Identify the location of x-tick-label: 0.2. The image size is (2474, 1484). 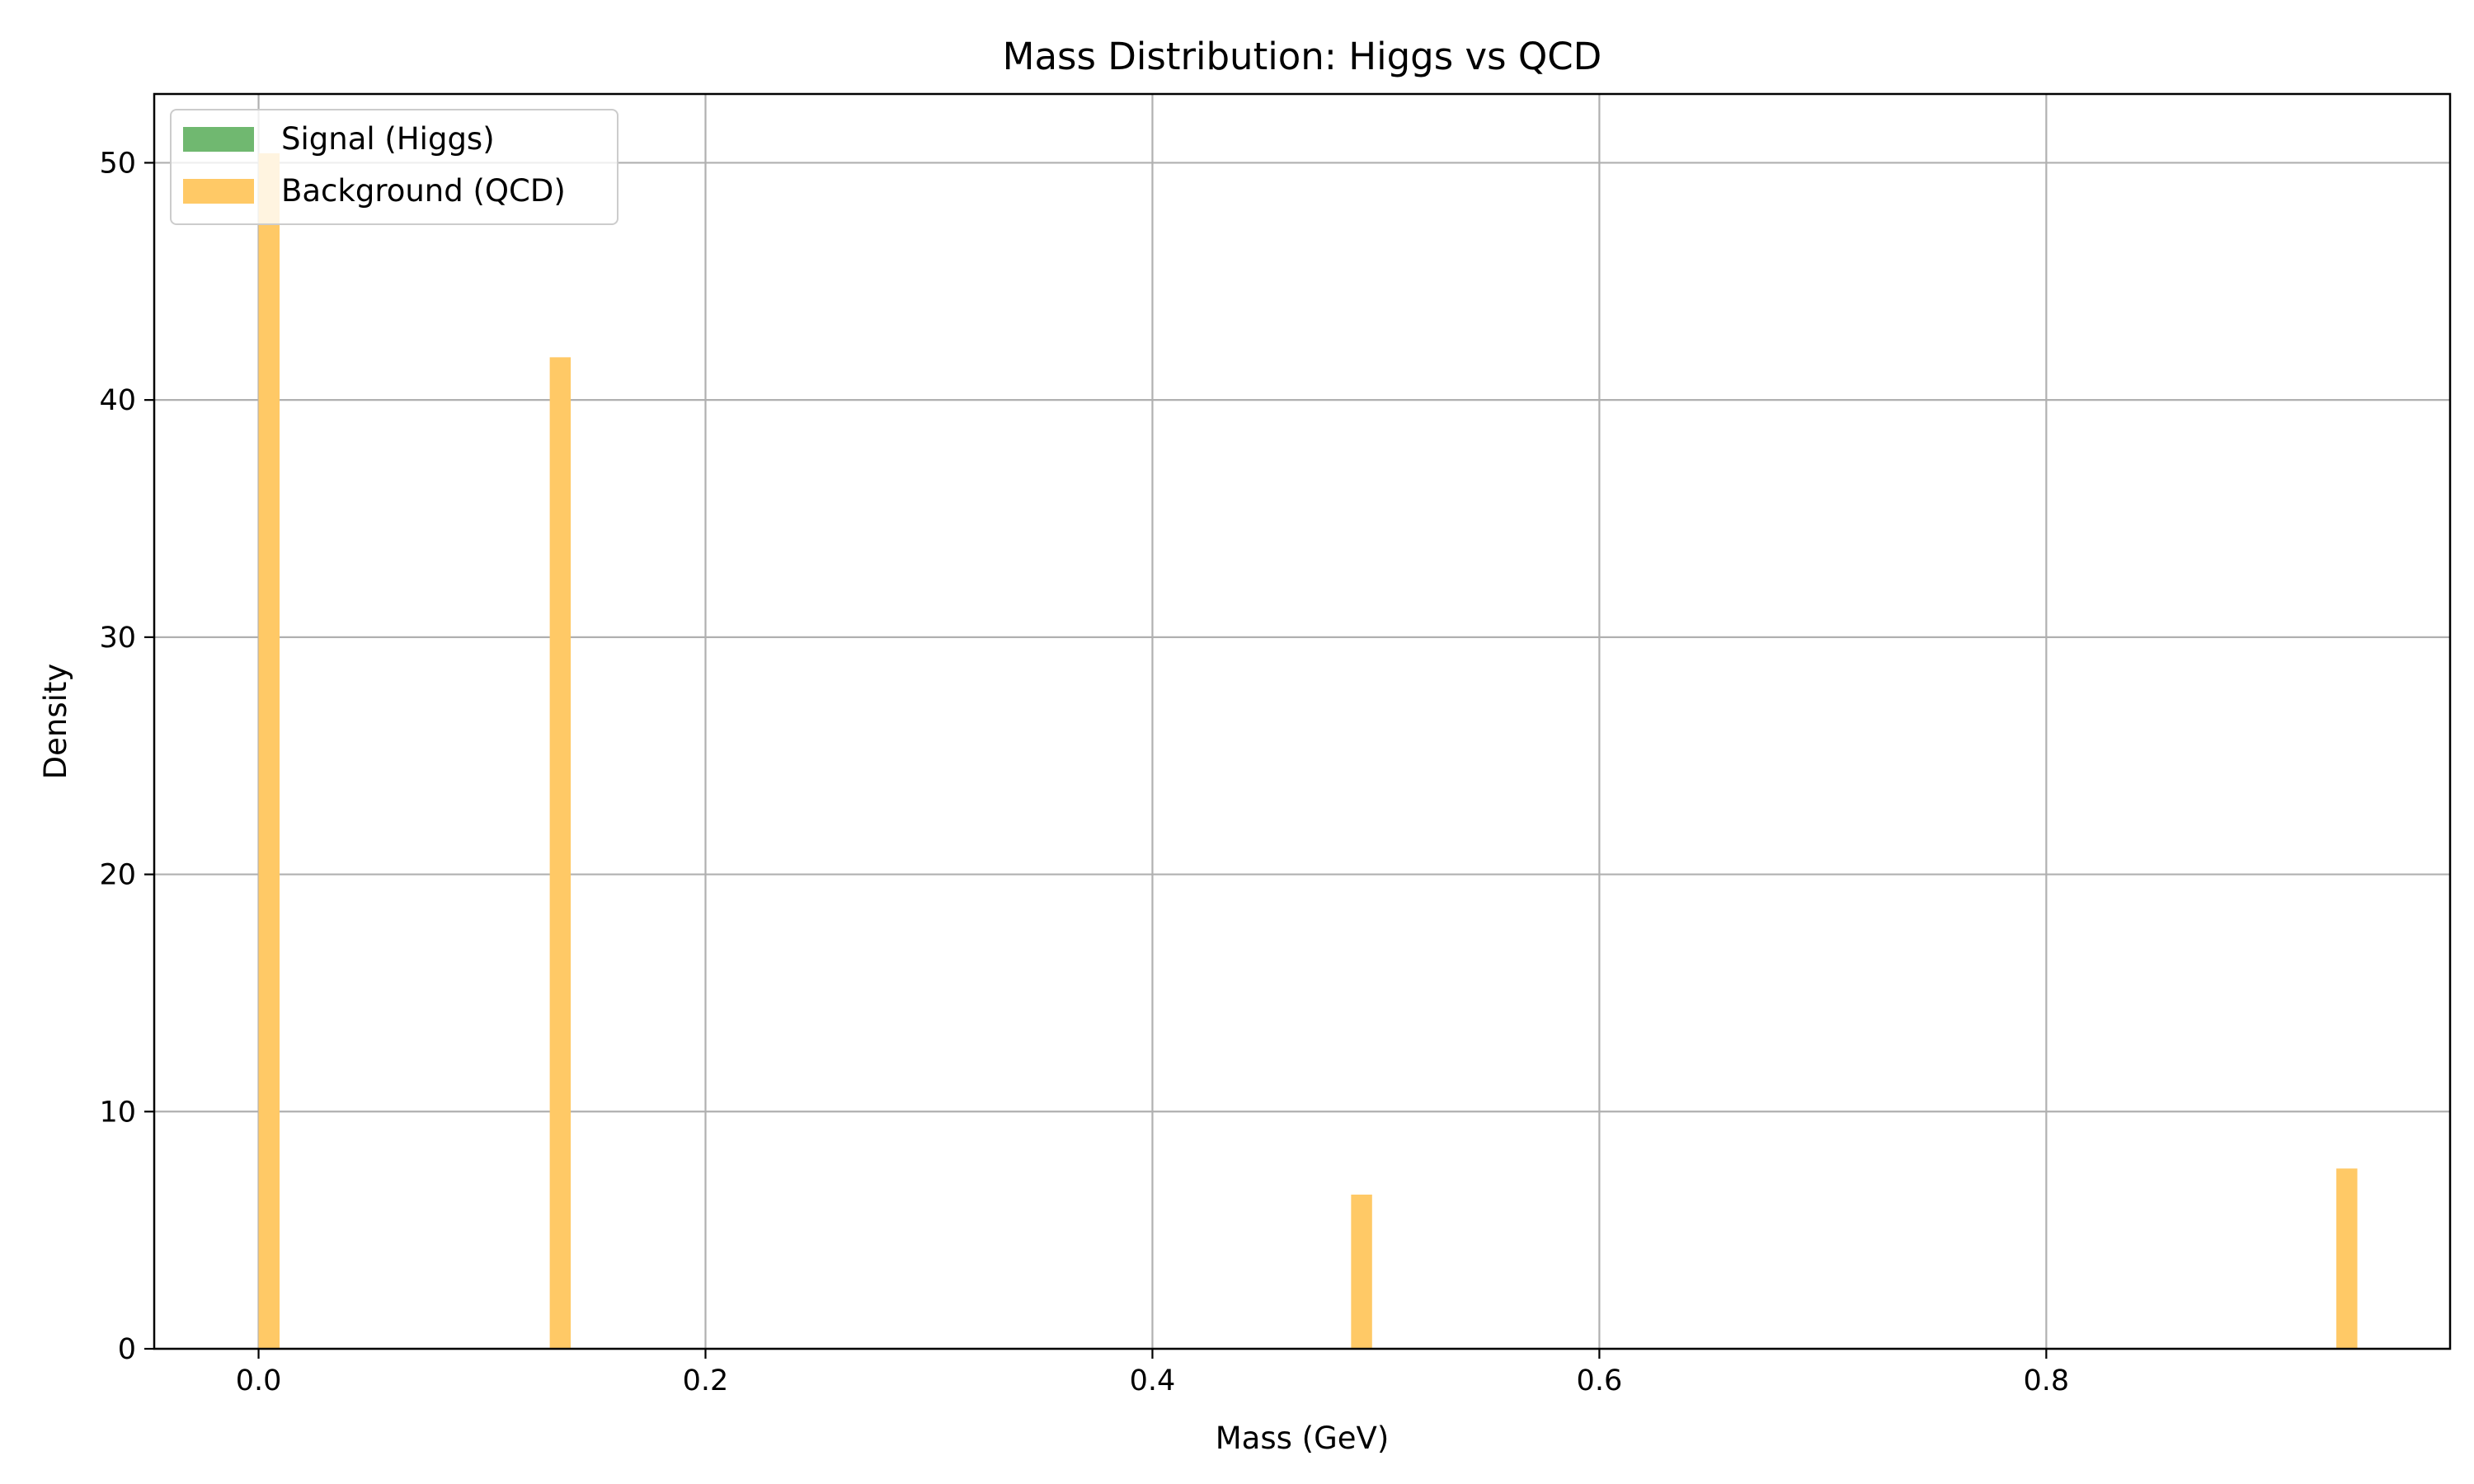
(706, 1380).